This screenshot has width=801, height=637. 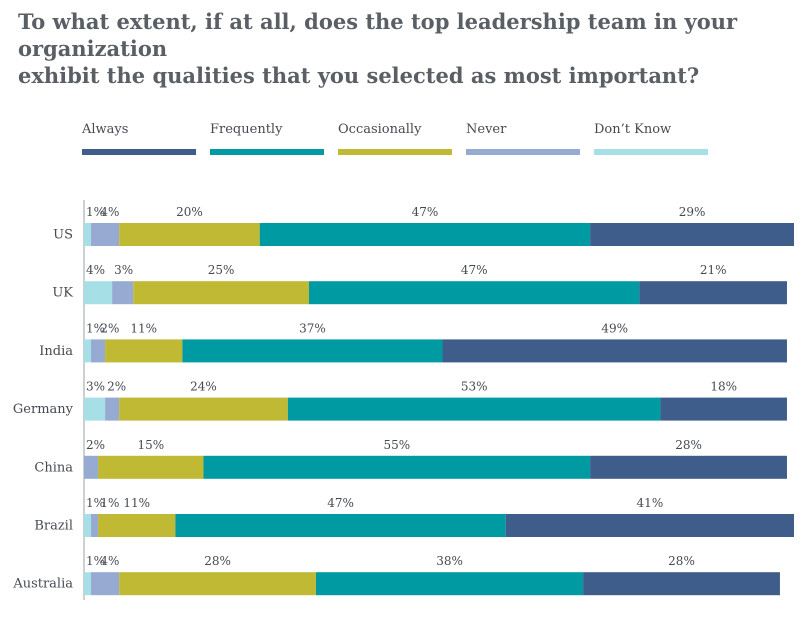 What do you see at coordinates (486, 129) in the screenshot?
I see `legend-label-never: Never` at bounding box center [486, 129].